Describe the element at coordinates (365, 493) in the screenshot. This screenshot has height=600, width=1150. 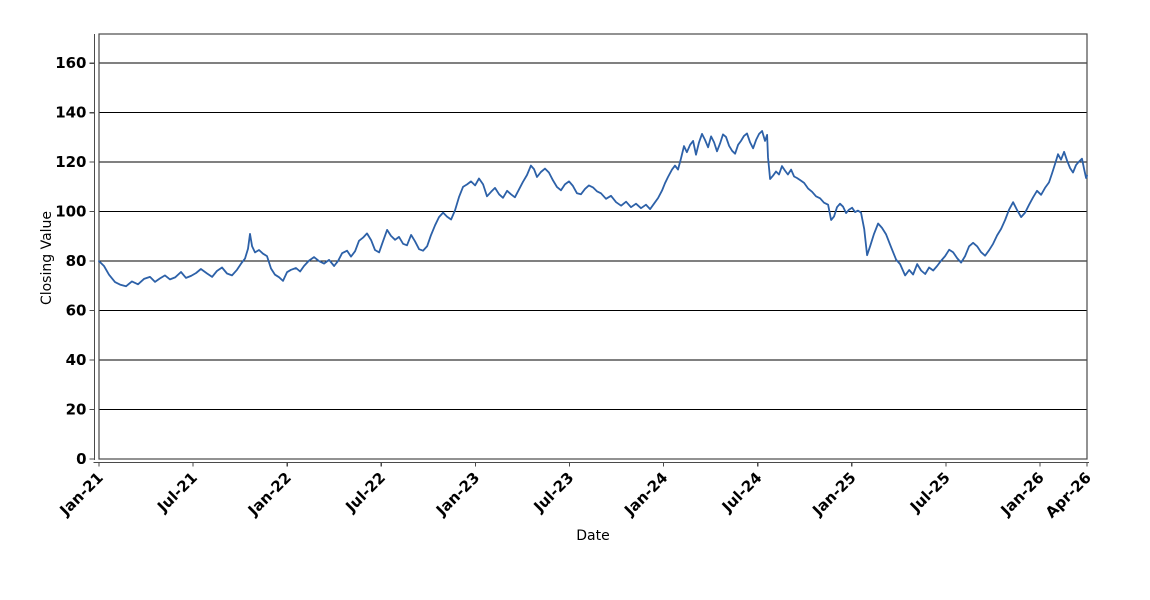
I see `x-tick-label: Jul-22` at that location.